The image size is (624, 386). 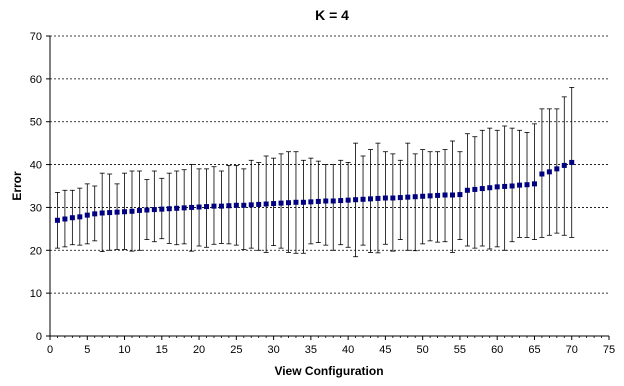 What do you see at coordinates (17, 186) in the screenshot?
I see `y-axis-title: Error` at bounding box center [17, 186].